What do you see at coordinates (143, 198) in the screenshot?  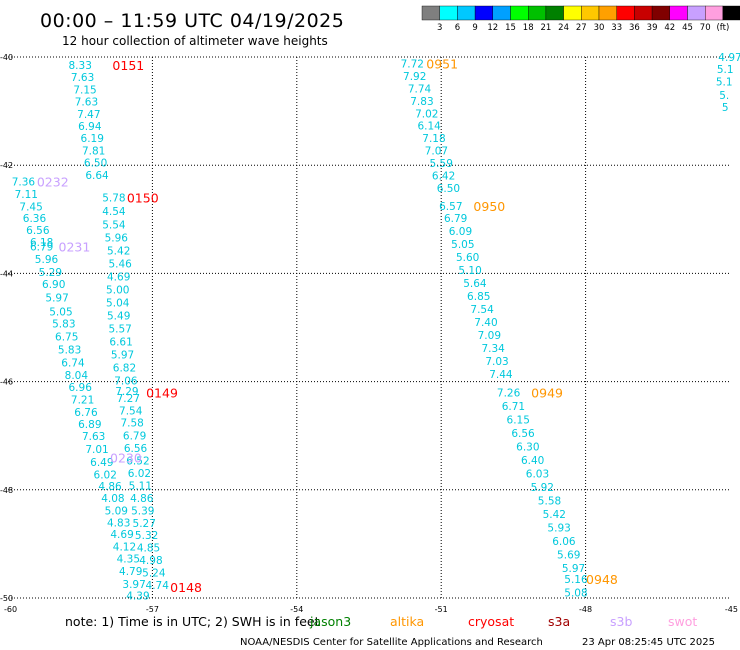 I see `pass-time-label: 0150` at bounding box center [143, 198].